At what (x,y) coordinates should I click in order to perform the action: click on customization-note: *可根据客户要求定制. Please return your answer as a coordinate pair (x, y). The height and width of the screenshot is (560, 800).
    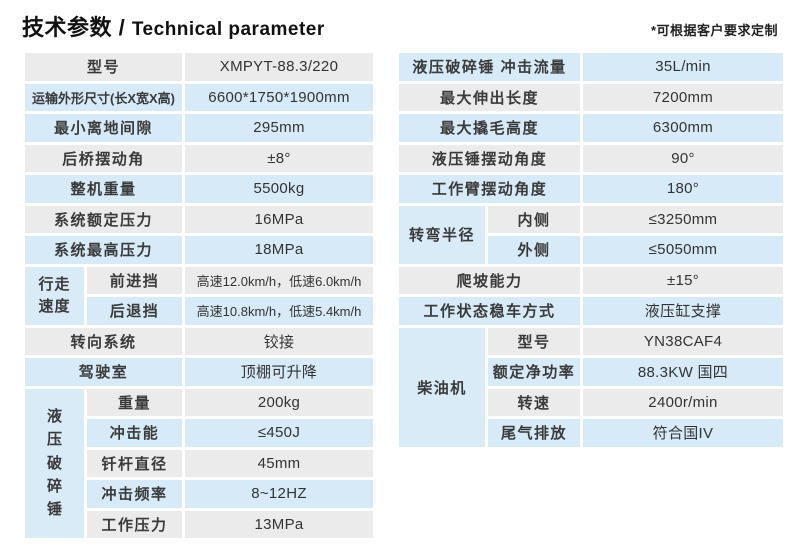
    Looking at the image, I should click on (714, 30).